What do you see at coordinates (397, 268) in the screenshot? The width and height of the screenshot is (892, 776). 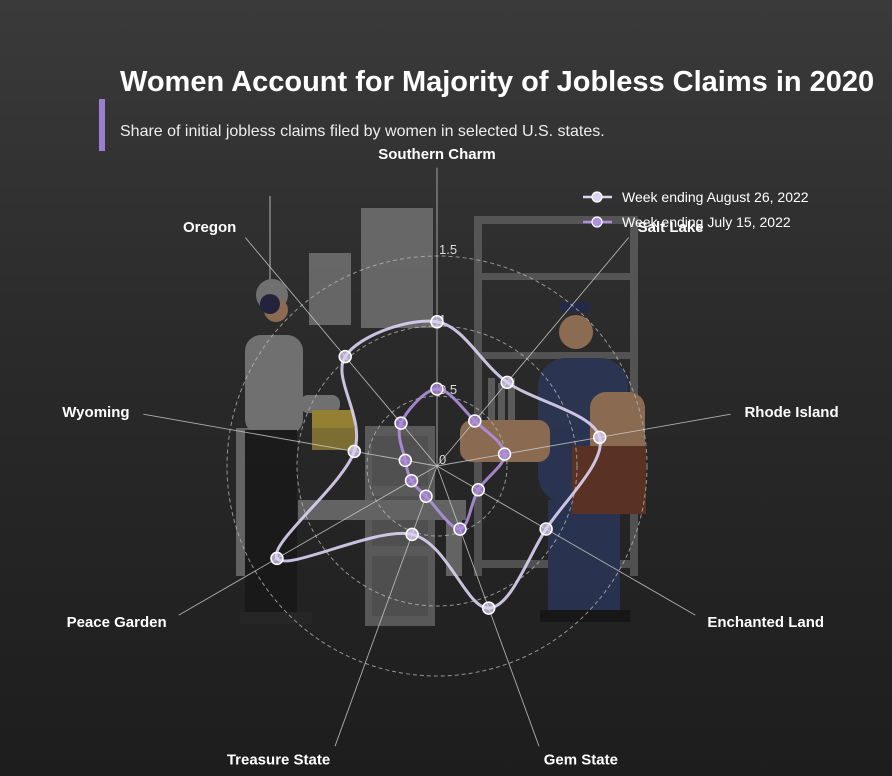 I see `wall-board` at bounding box center [397, 268].